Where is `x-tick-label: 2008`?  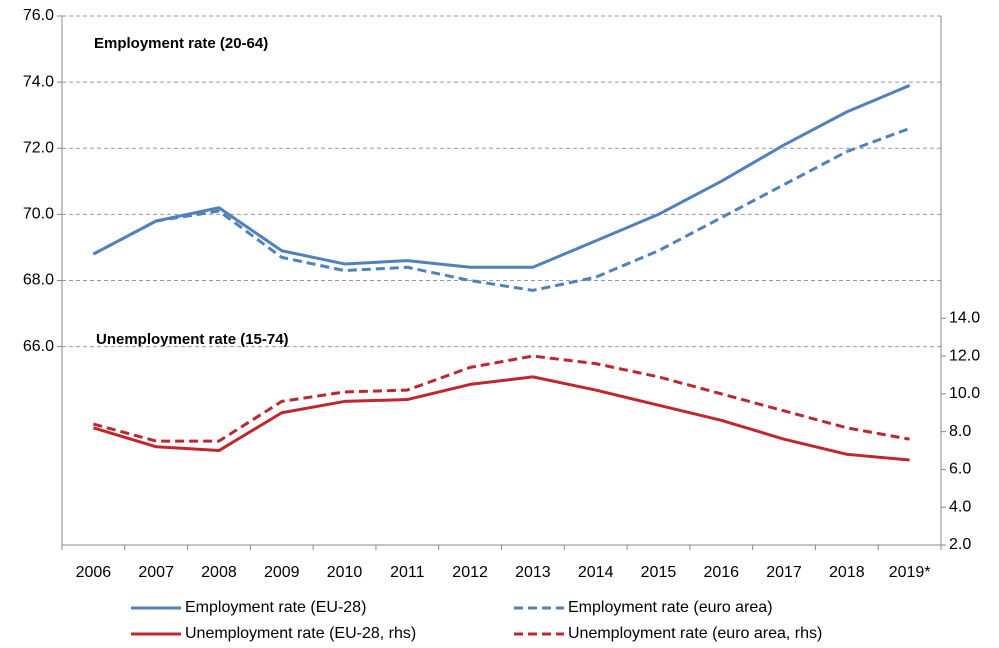 x-tick-label: 2008 is located at coordinates (219, 572).